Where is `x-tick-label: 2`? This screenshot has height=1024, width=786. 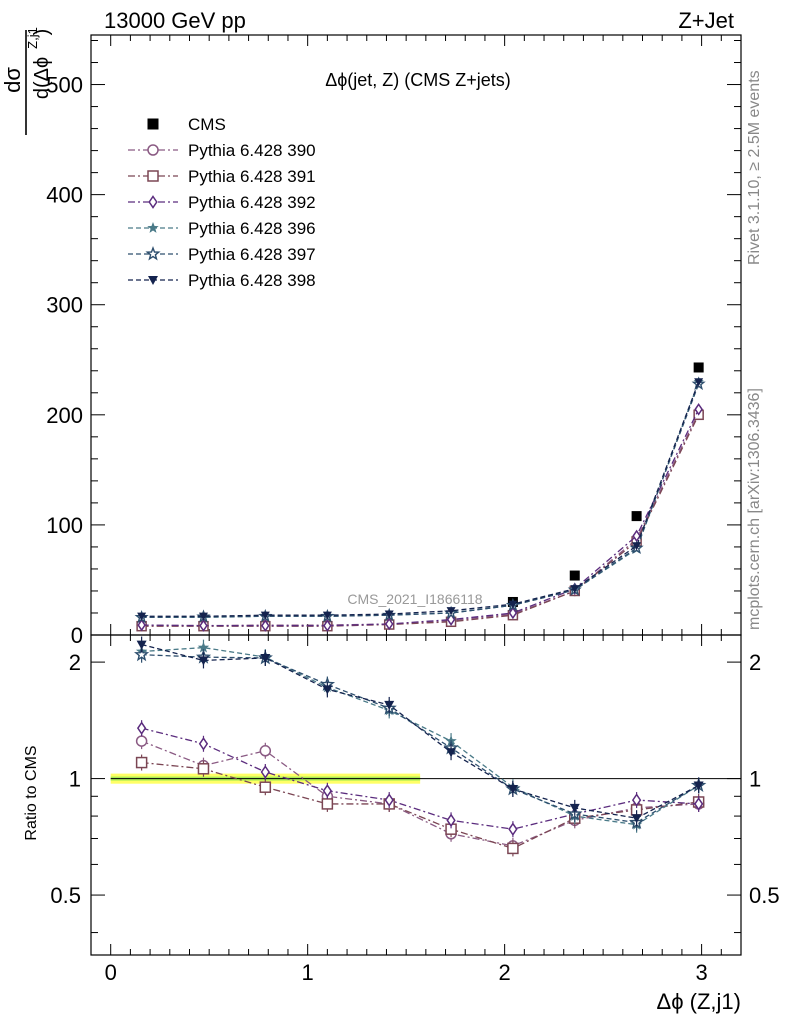
x-tick-label: 2 is located at coordinates (505, 972).